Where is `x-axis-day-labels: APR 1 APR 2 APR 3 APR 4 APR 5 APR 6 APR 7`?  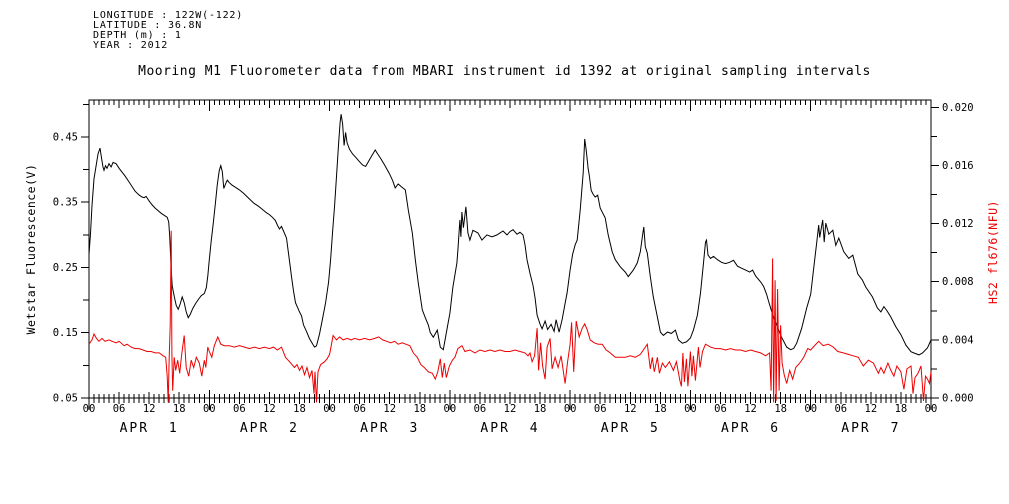
x-axis-day-labels: APR 1 APR 2 APR 3 APR 4 APR 5 APR 6 APR 7 is located at coordinates (510, 428).